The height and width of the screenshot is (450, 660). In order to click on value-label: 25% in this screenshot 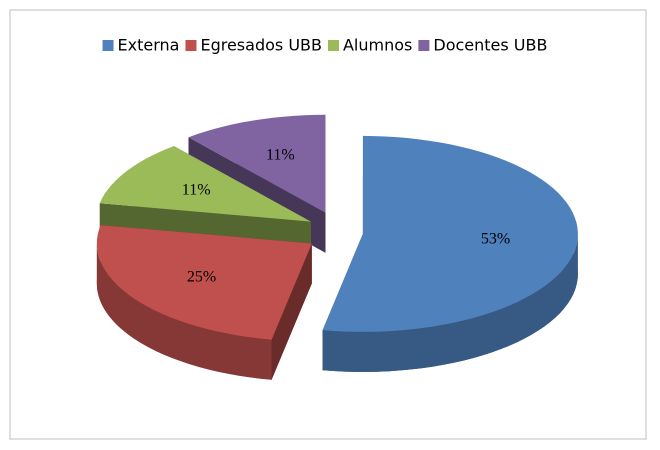, I will do `click(201, 276)`.